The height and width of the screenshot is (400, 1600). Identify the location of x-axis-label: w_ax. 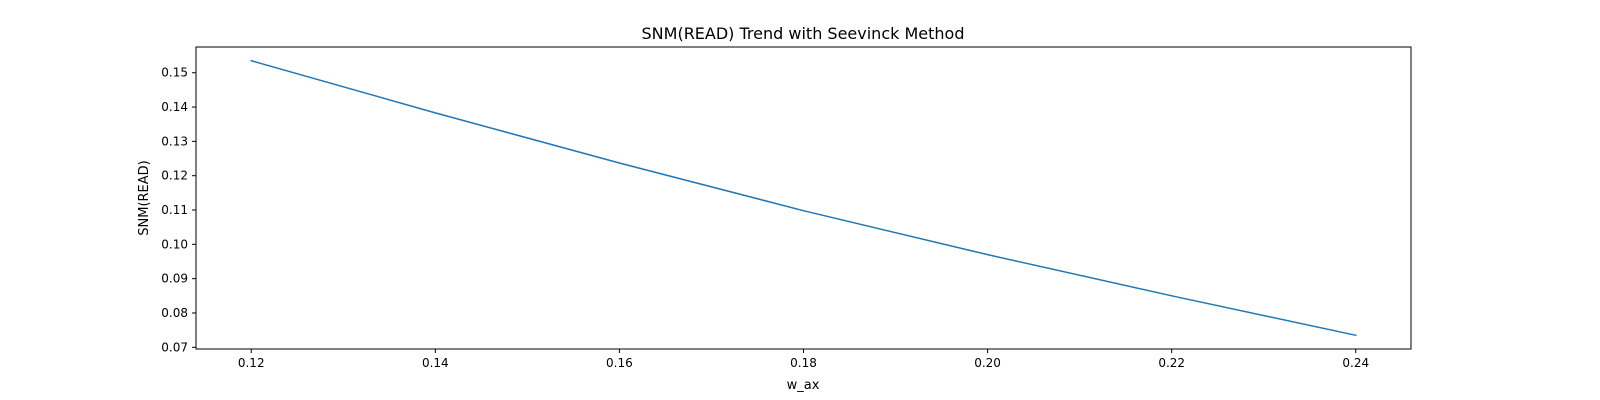
(803, 385).